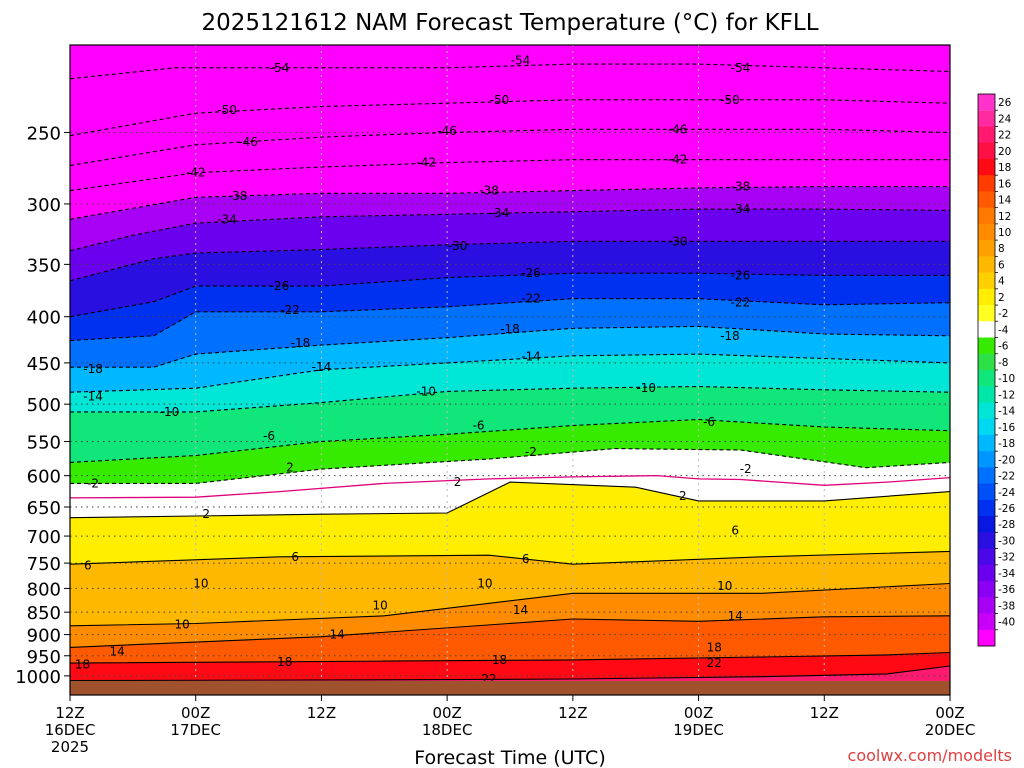  I want to click on colorbar-label: -24, so click(1006, 493).